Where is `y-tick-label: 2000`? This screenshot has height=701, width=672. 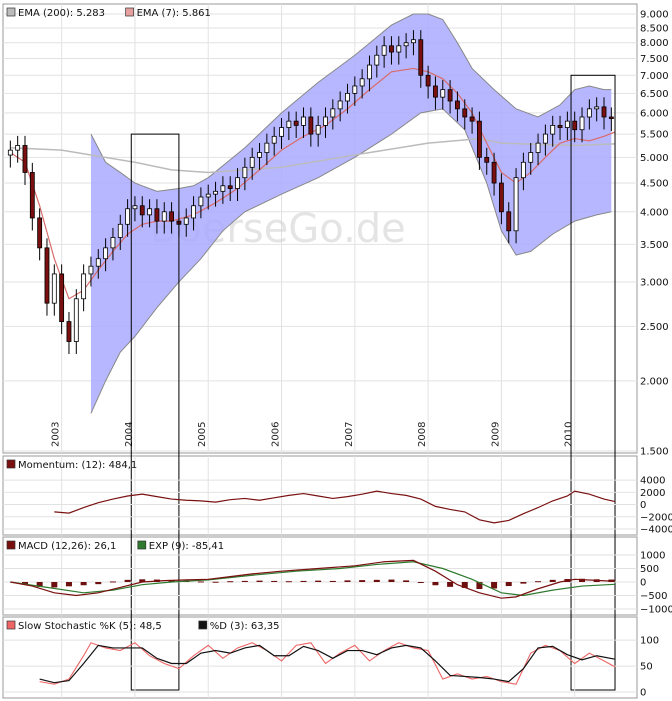
y-tick-label: 2000 is located at coordinates (652, 493).